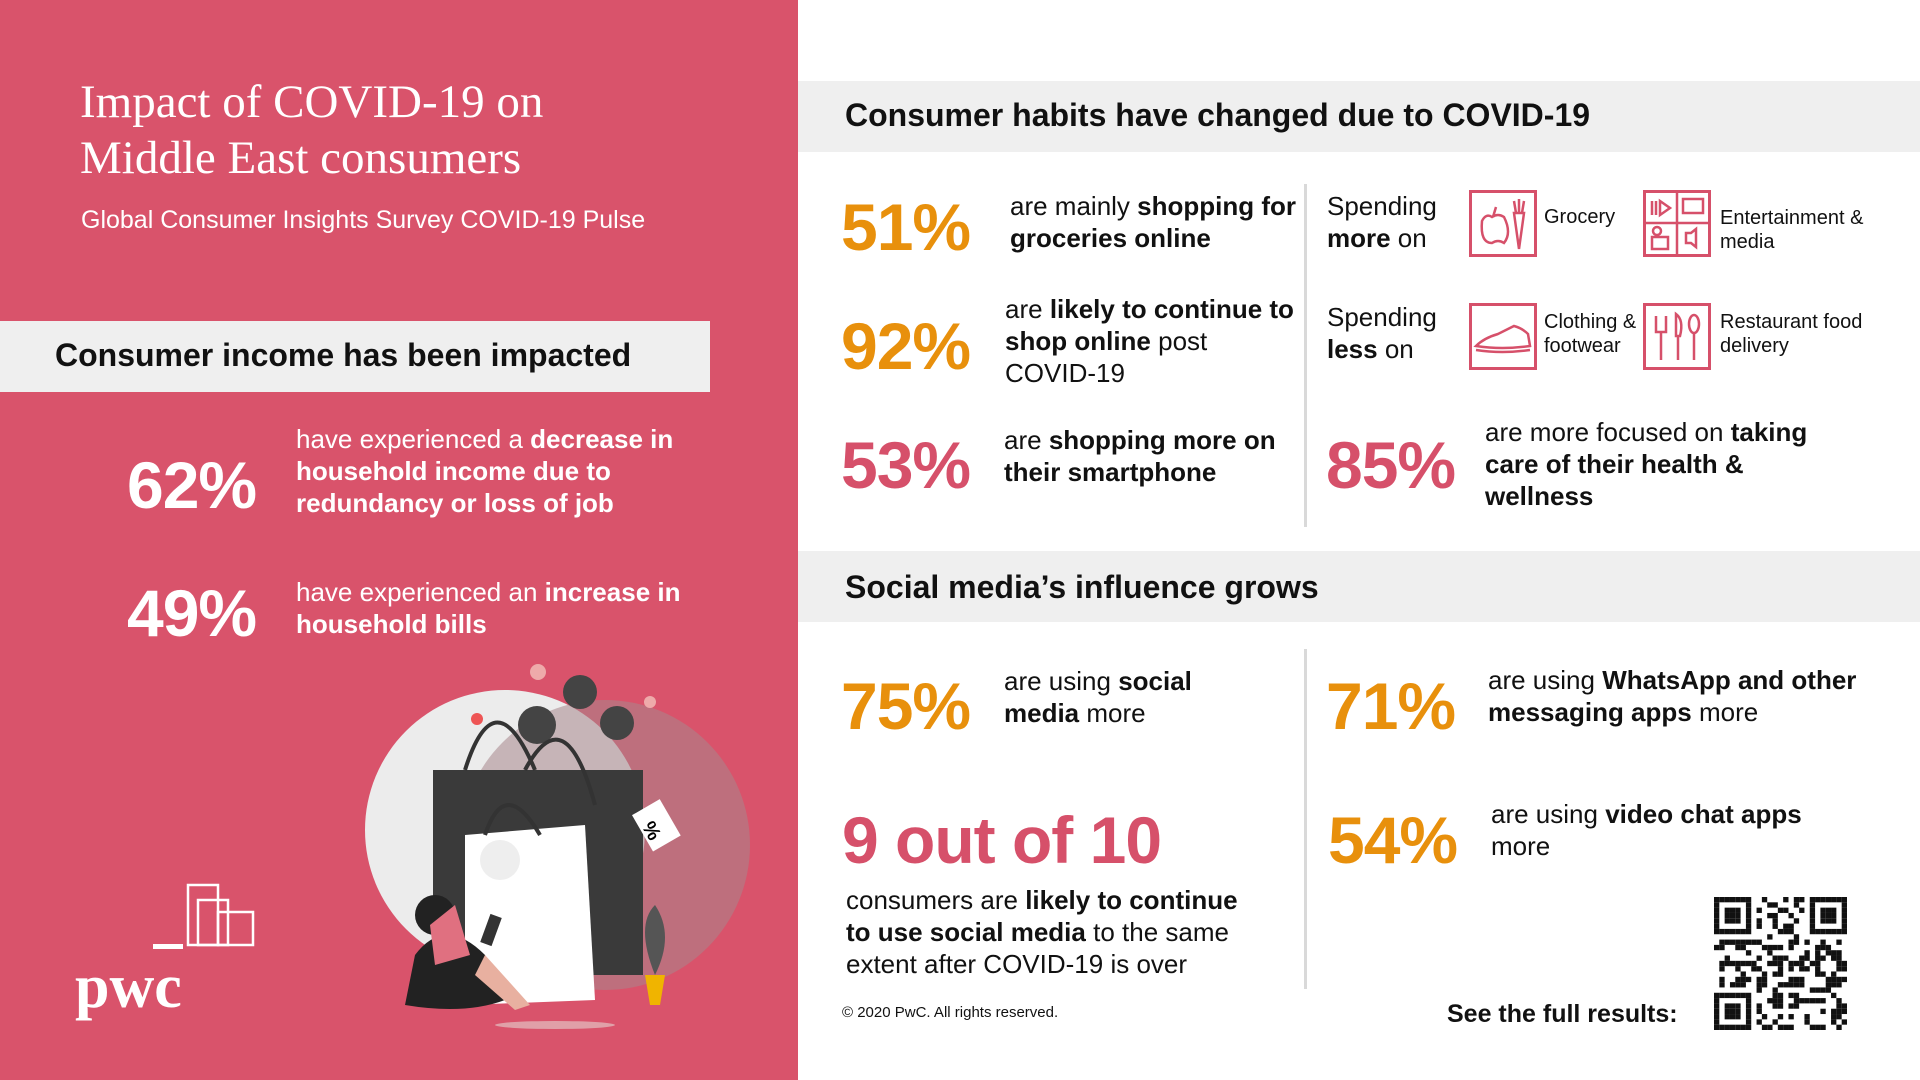  Describe the element at coordinates (1646, 464) in the screenshot. I see `emphasis-text: taking care of their health & wellness` at that location.